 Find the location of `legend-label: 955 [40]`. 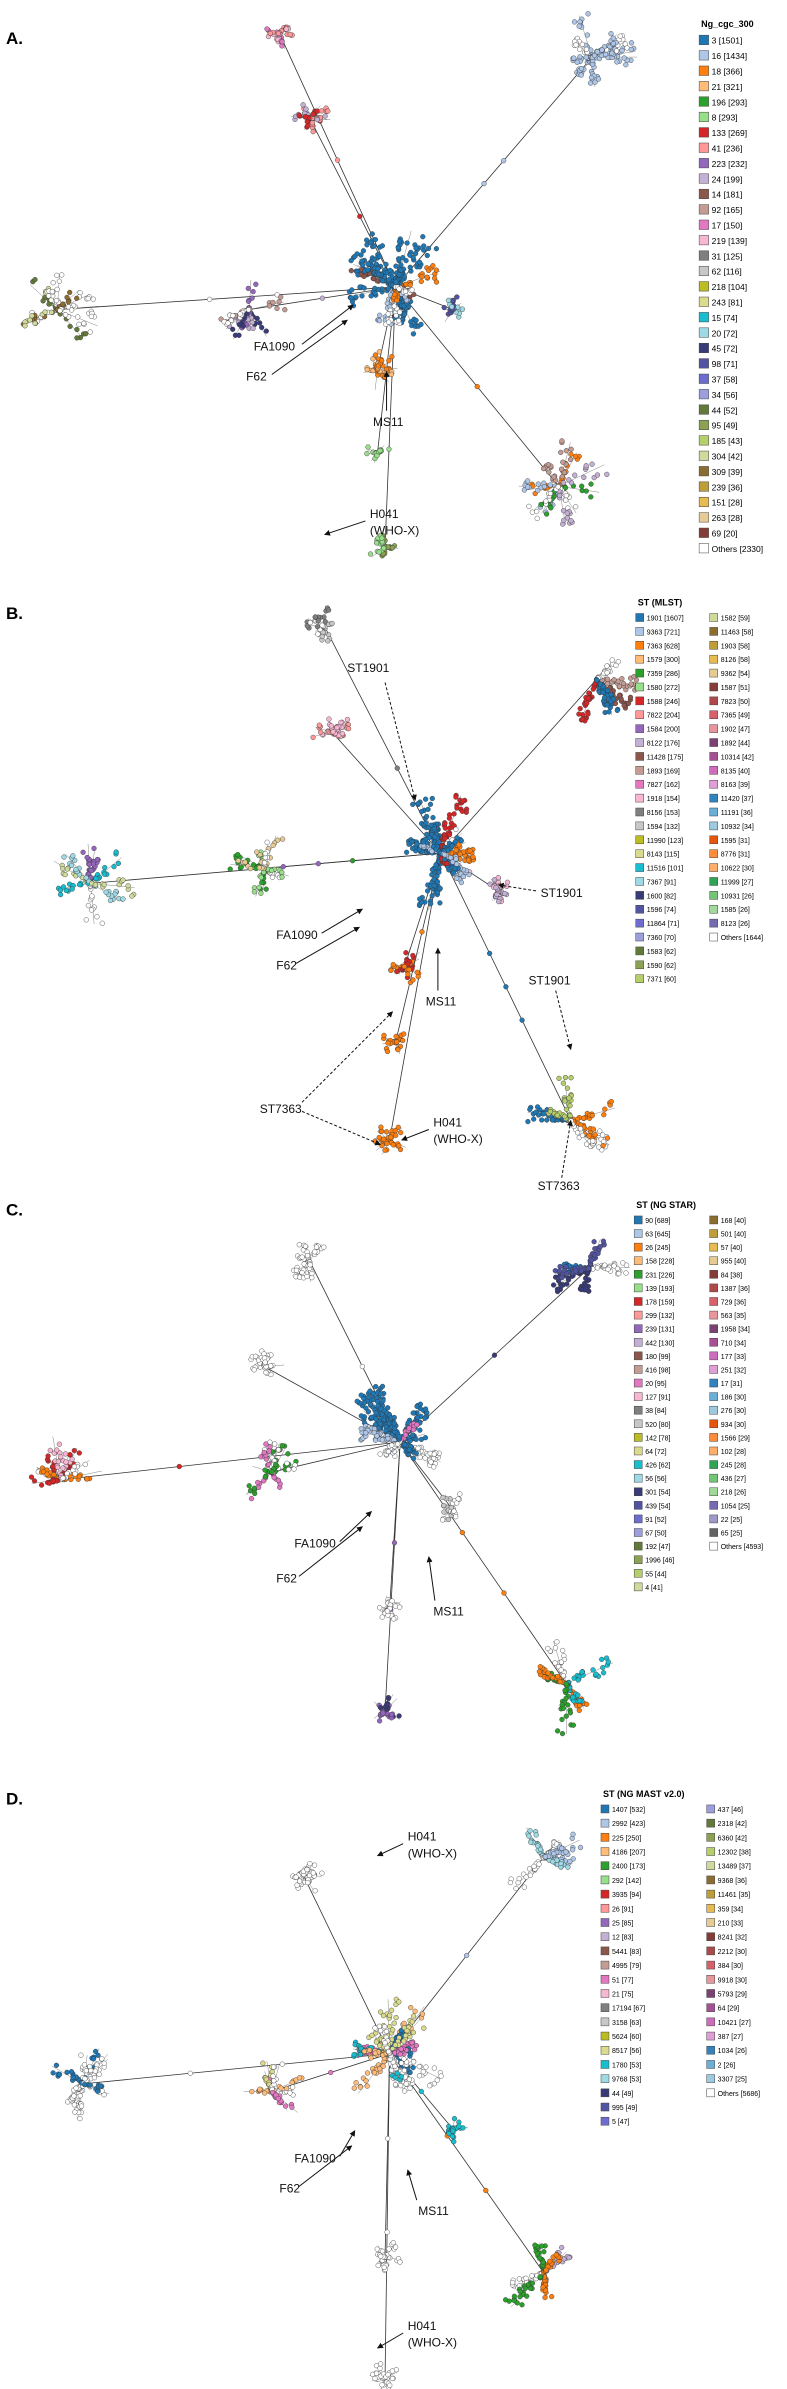

legend-label: 955 [40] is located at coordinates (733, 1262).